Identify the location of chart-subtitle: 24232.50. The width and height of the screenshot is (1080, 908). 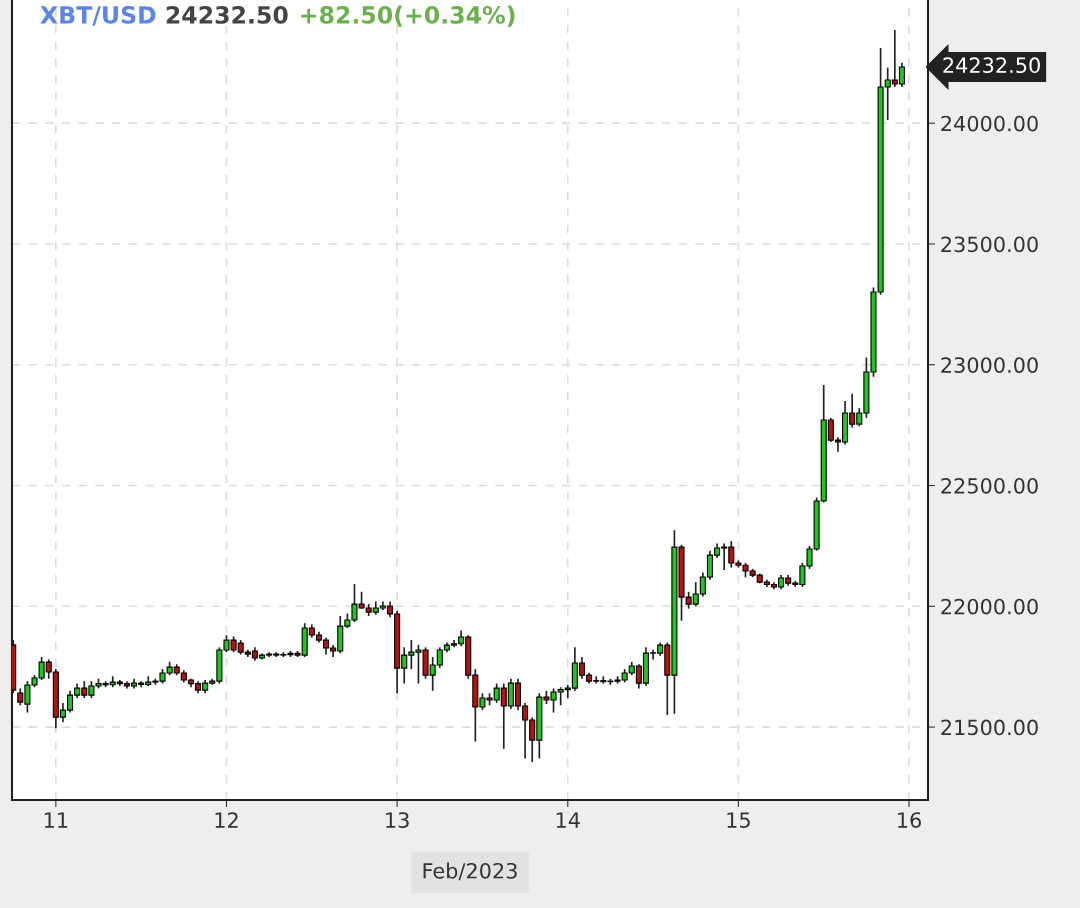
(227, 14).